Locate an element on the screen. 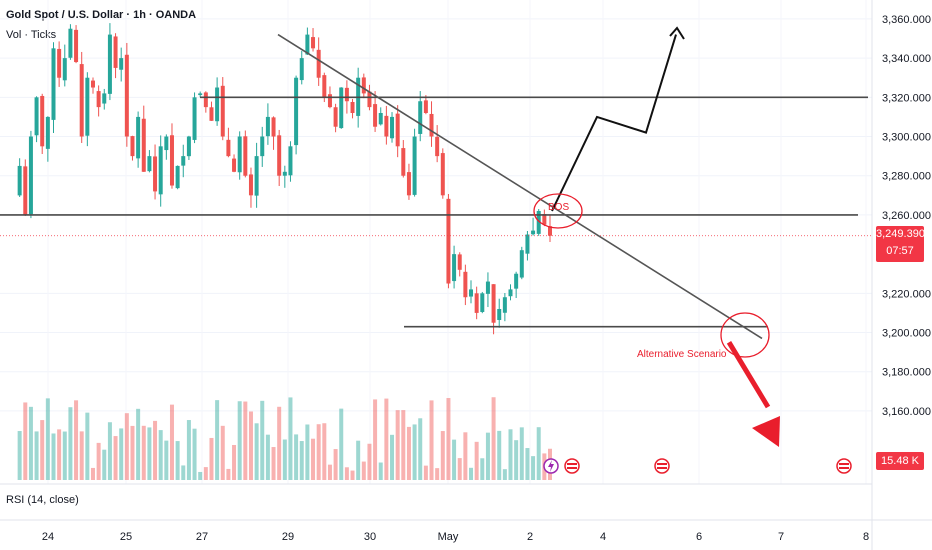 Image resolution: width=932 pixels, height=550 pixels. current-price-value: 3,249.390 is located at coordinates (900, 234).